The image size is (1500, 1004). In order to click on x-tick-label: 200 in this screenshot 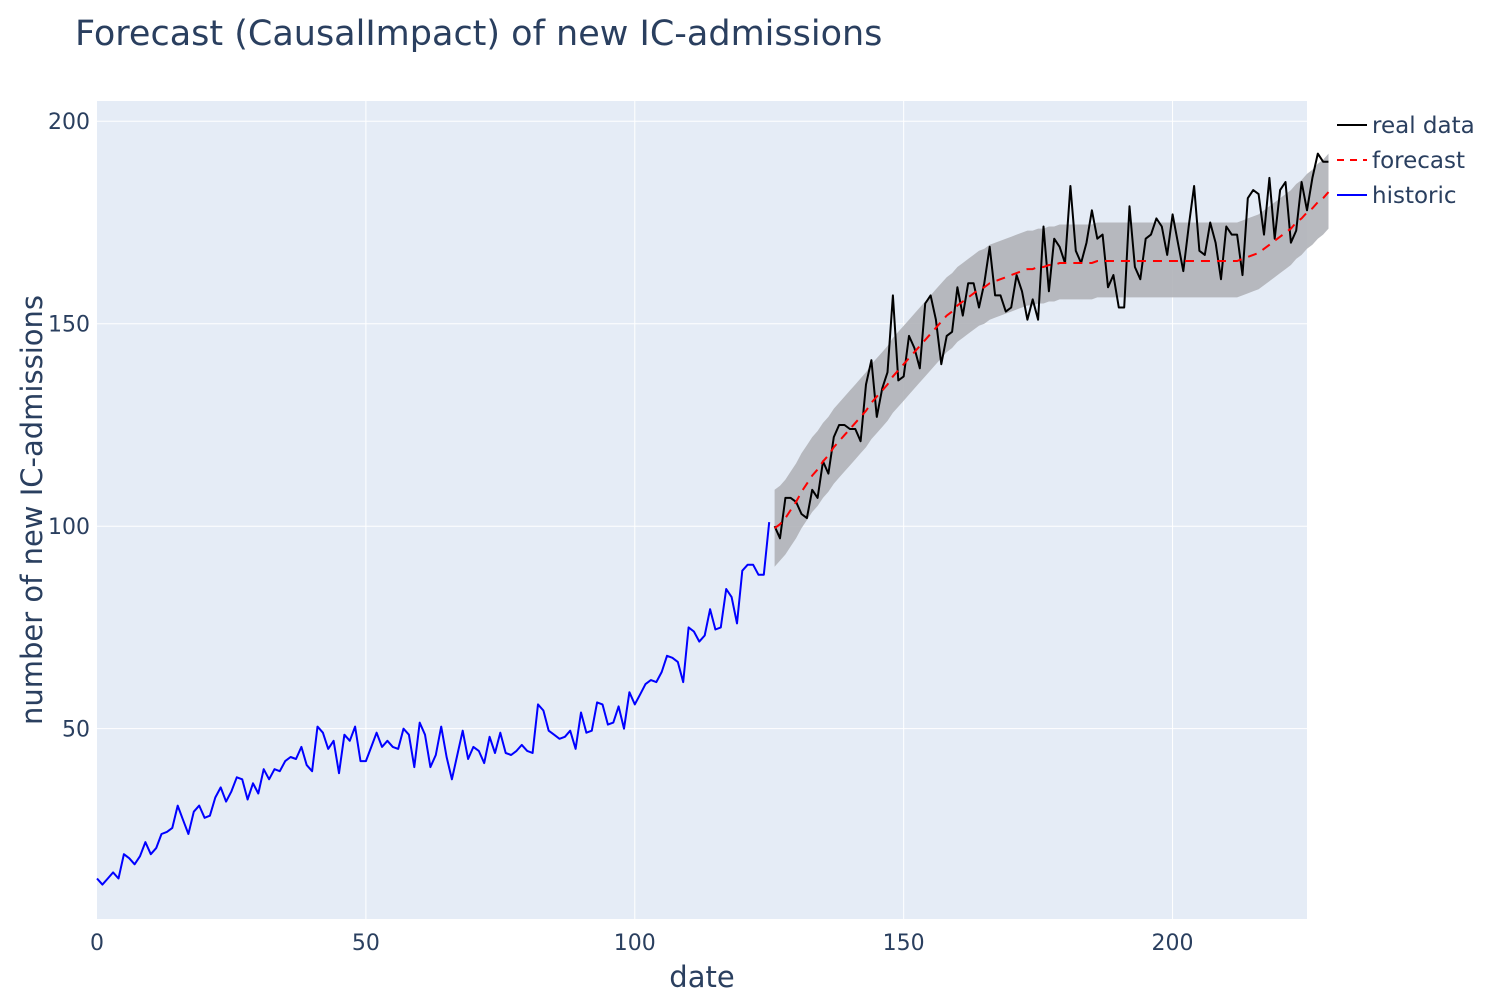, I will do `click(1173, 943)`.